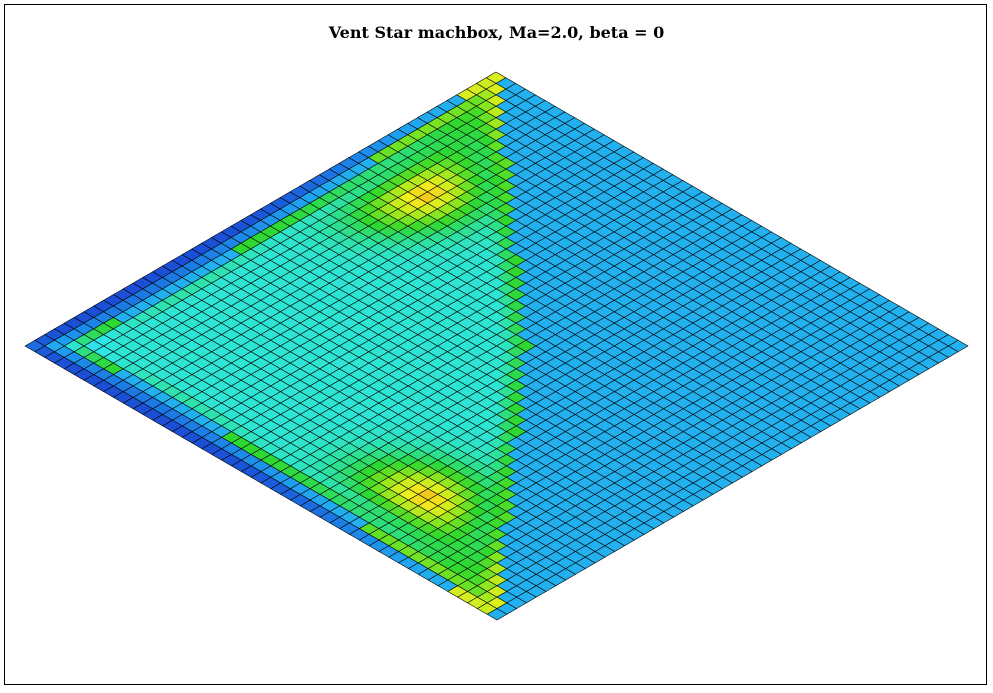 The height and width of the screenshot is (693, 993). I want to click on plot-title: Vent Star machbox, Ma=2.0, beta = 0, so click(496, 32).